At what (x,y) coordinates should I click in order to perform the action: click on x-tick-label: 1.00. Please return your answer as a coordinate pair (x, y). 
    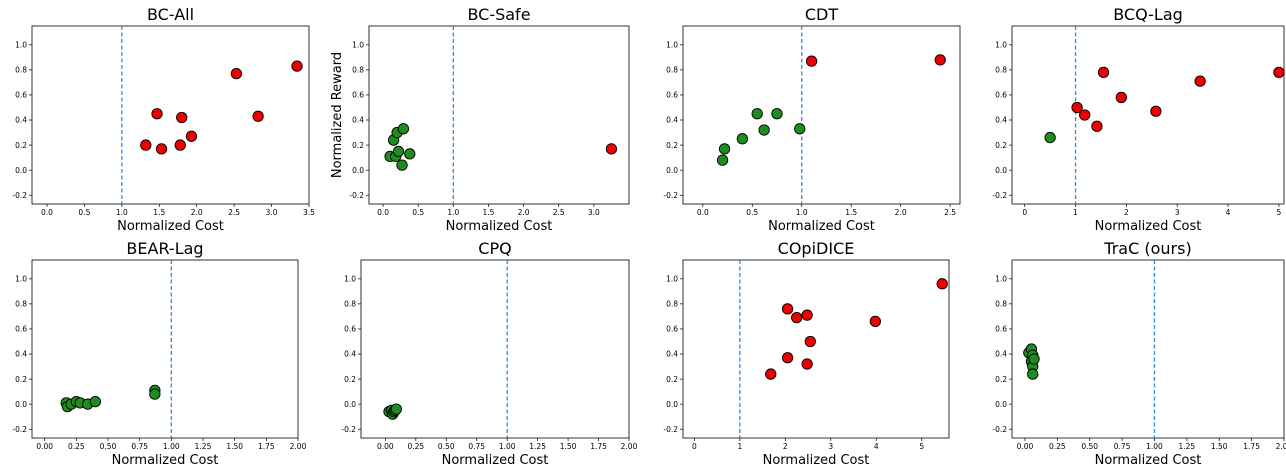
    Looking at the image, I should click on (171, 446).